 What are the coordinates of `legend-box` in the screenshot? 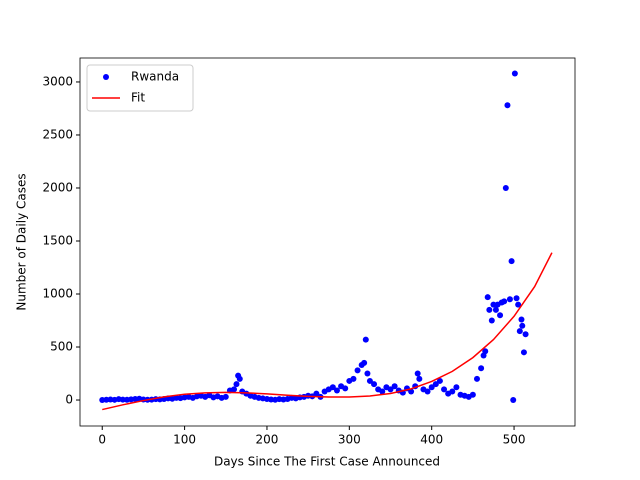 It's located at (140, 88).